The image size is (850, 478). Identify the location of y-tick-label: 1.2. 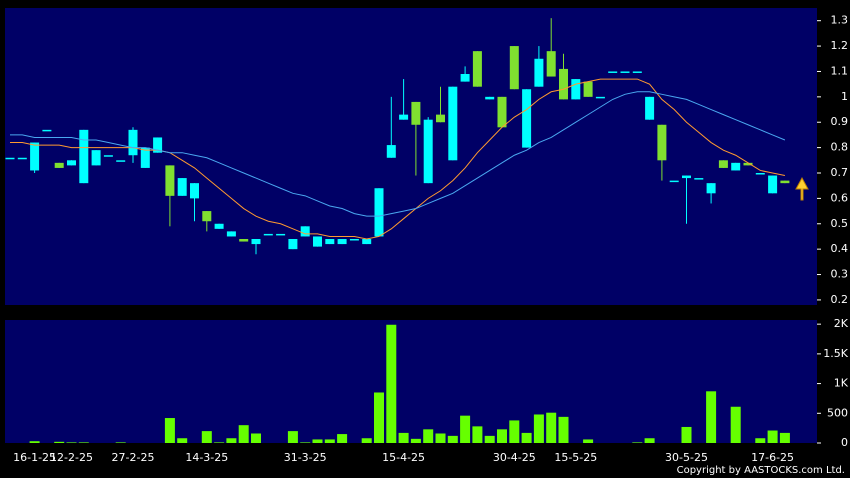
(840, 45).